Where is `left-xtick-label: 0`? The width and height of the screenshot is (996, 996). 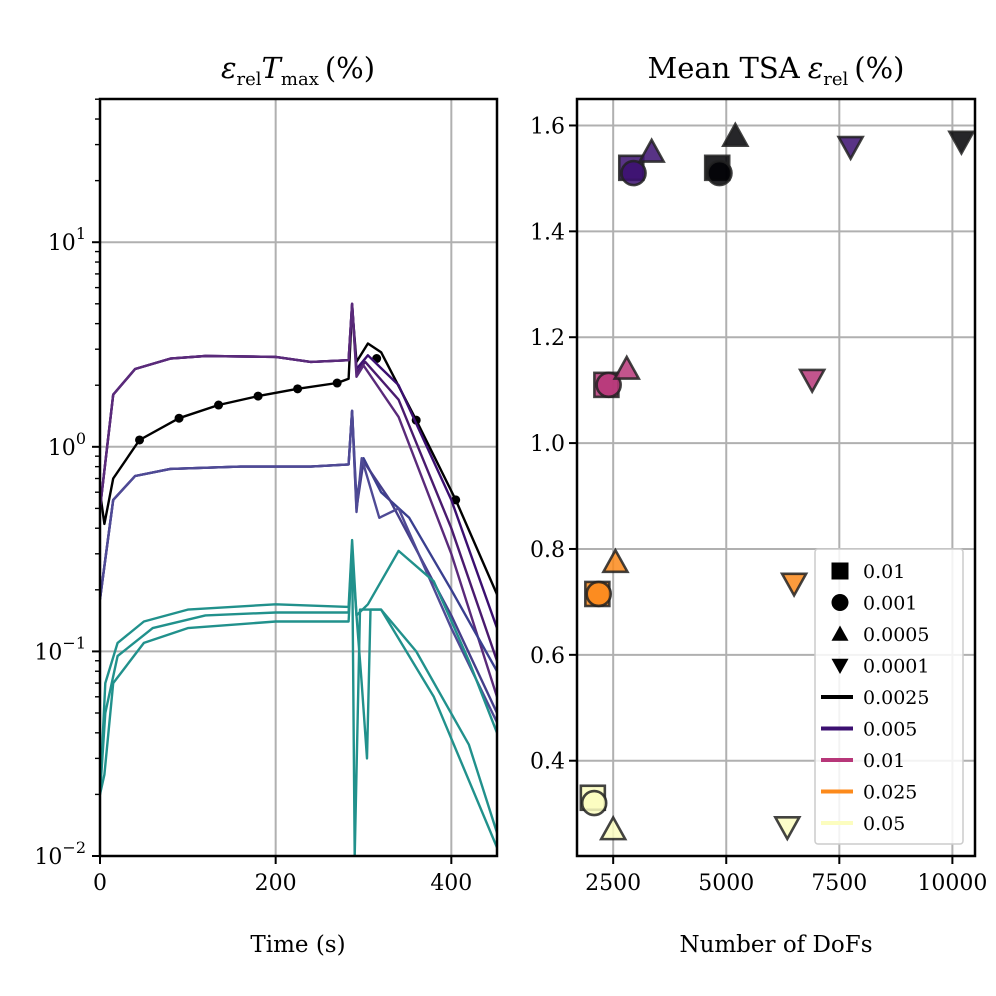 left-xtick-label: 0 is located at coordinates (100, 883).